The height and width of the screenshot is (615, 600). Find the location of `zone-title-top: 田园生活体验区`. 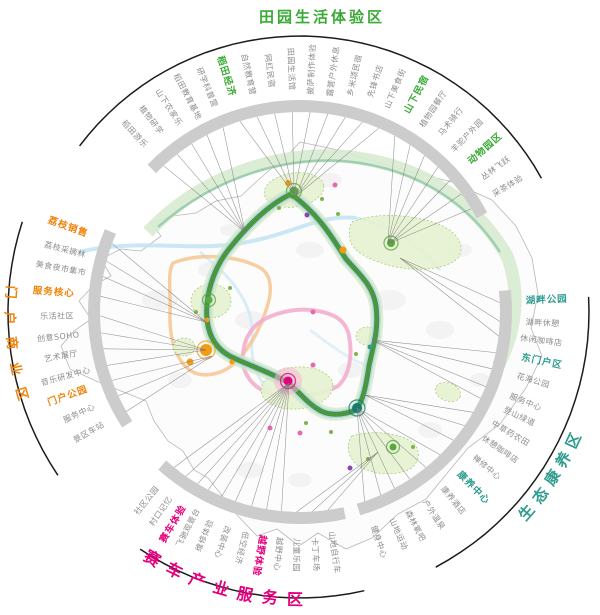

zone-title-top: 田园生活体验区 is located at coordinates (322, 17).